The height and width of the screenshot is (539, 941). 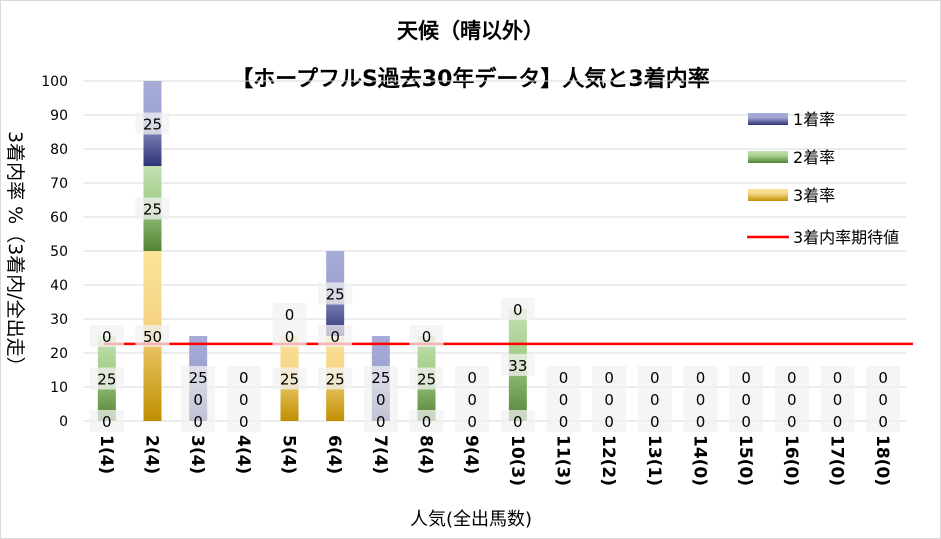 I want to click on y-tick-label: 100, so click(x=54, y=82).